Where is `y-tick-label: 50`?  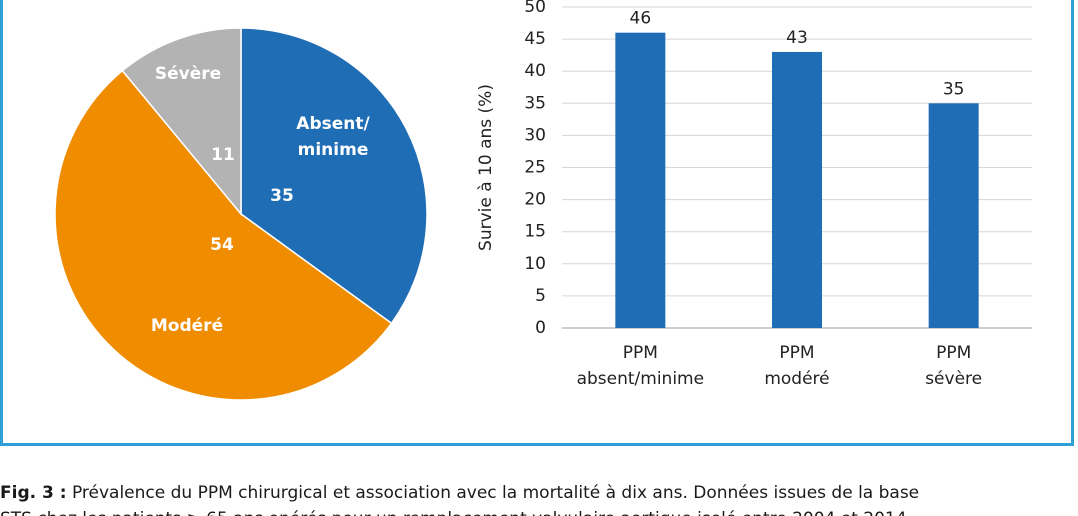 y-tick-label: 50 is located at coordinates (535, 8).